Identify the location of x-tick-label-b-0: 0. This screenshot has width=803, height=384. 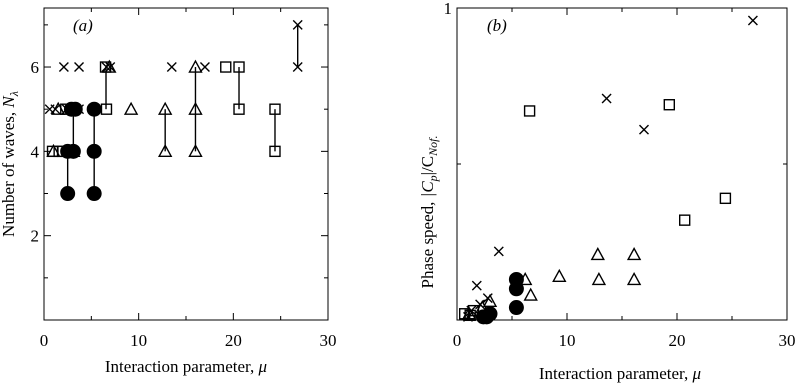
(457, 340).